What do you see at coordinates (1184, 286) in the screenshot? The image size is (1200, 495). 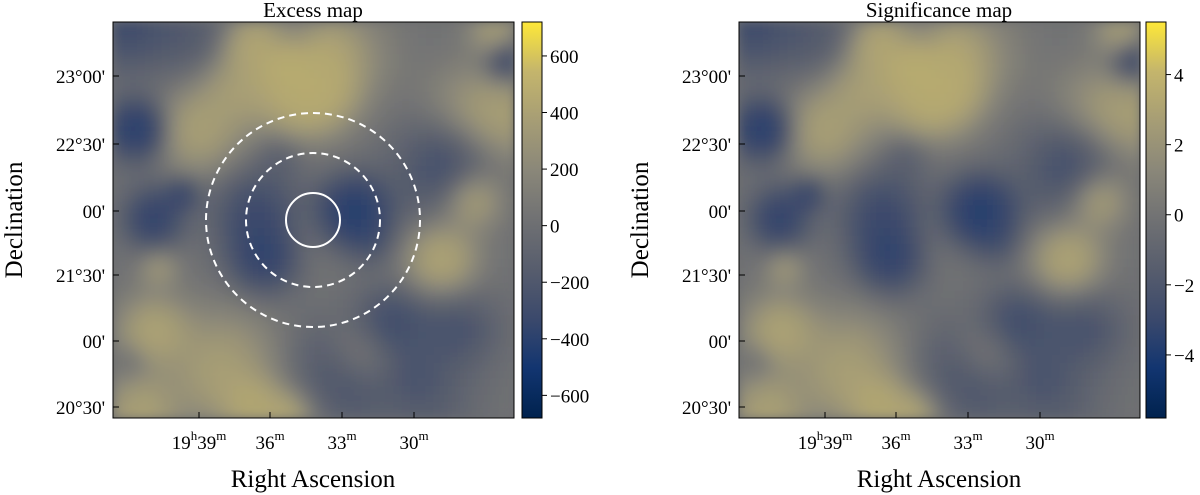 I see `colorbar-tick-label: −2` at bounding box center [1184, 286].